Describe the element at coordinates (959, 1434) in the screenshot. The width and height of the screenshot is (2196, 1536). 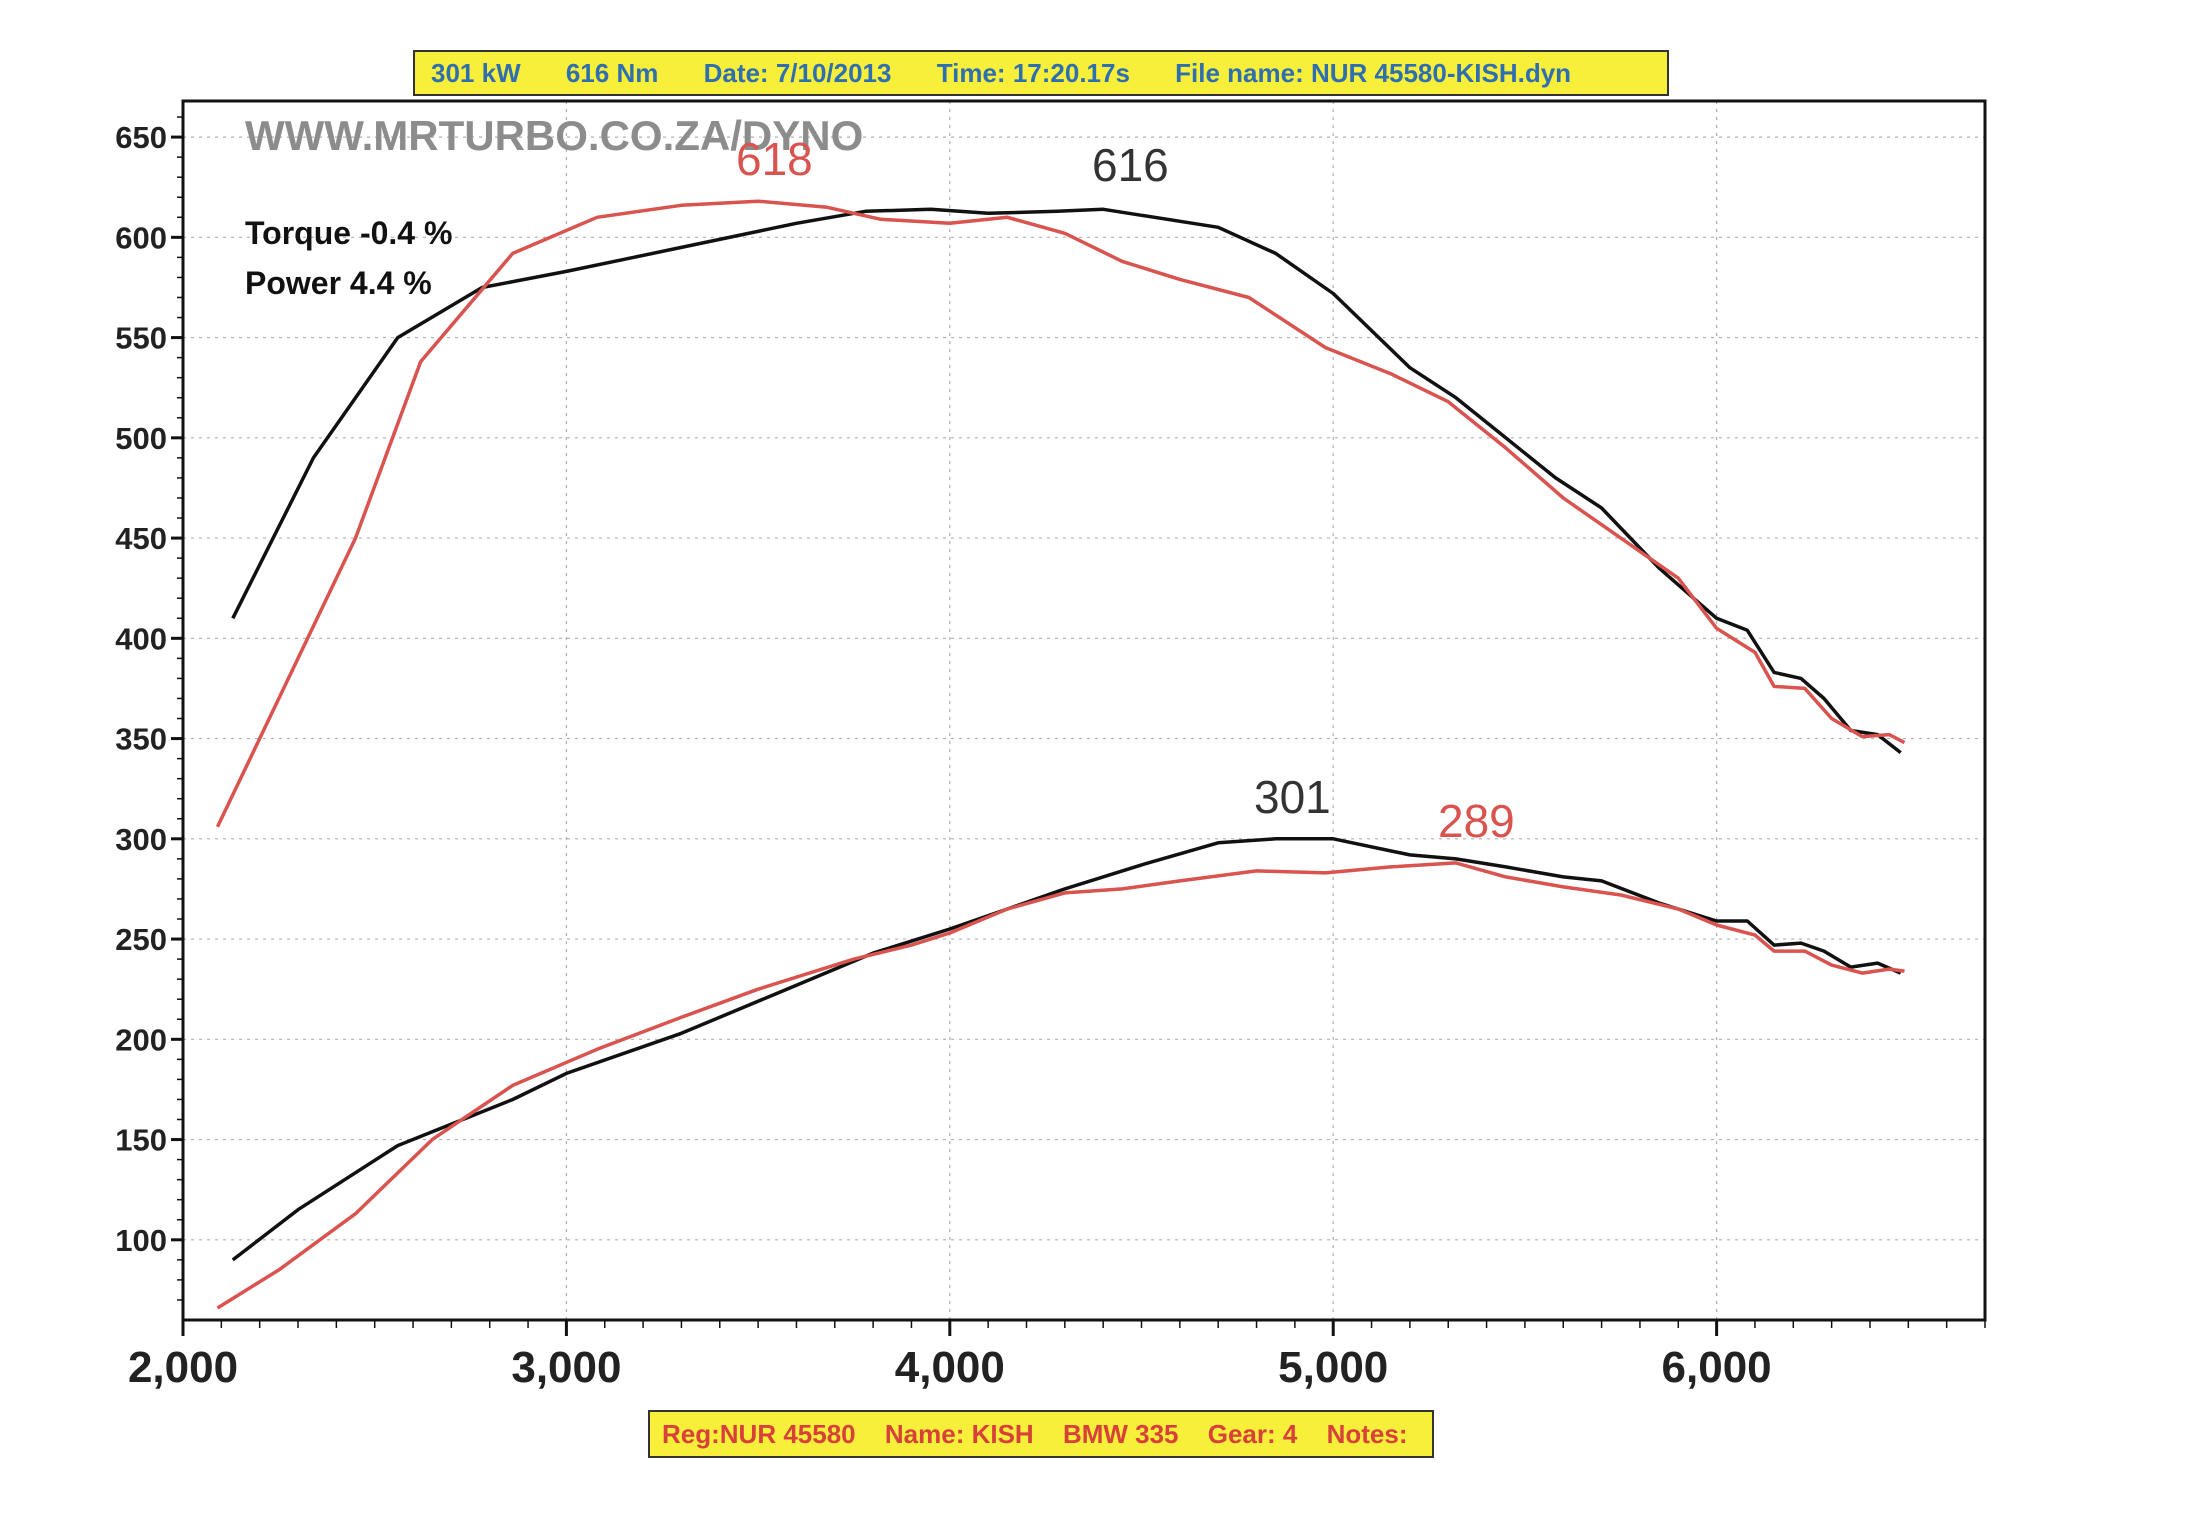
I see `customer-name: Name: KISH` at that location.